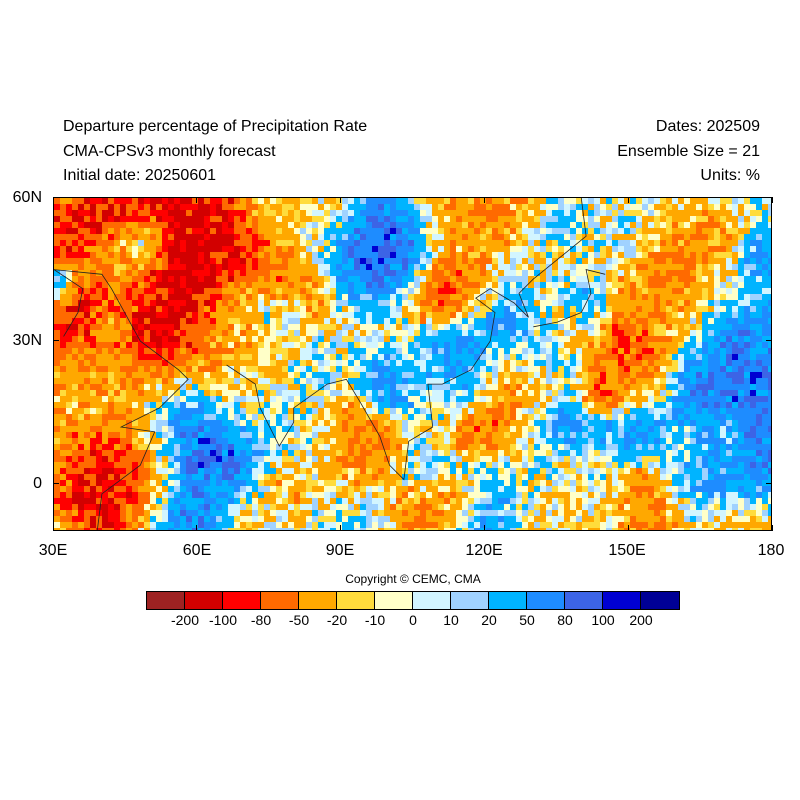  What do you see at coordinates (37, 483) in the screenshot?
I see `lat-tick-0: 0` at bounding box center [37, 483].